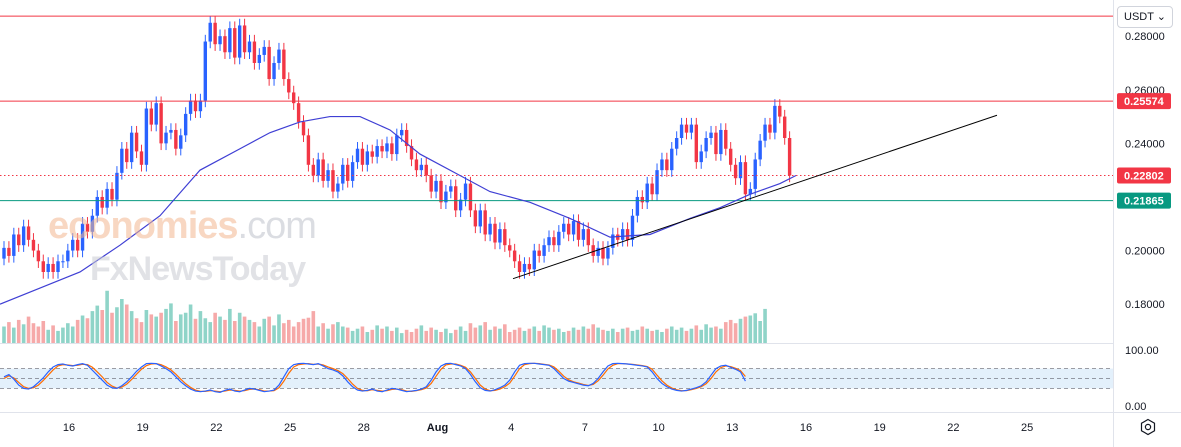 The width and height of the screenshot is (1181, 447). Describe the element at coordinates (1145, 305) in the screenshot. I see `price-tick-label: 0.18000` at that location.